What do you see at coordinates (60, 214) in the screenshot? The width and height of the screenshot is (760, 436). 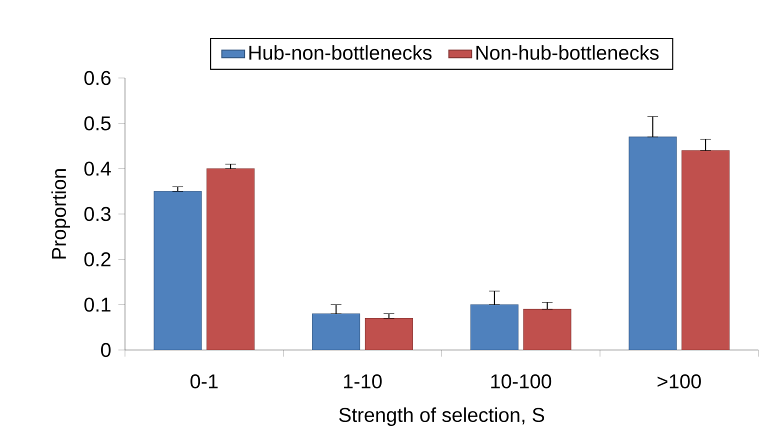 I see `y-axis-title: Proportion` at bounding box center [60, 214].